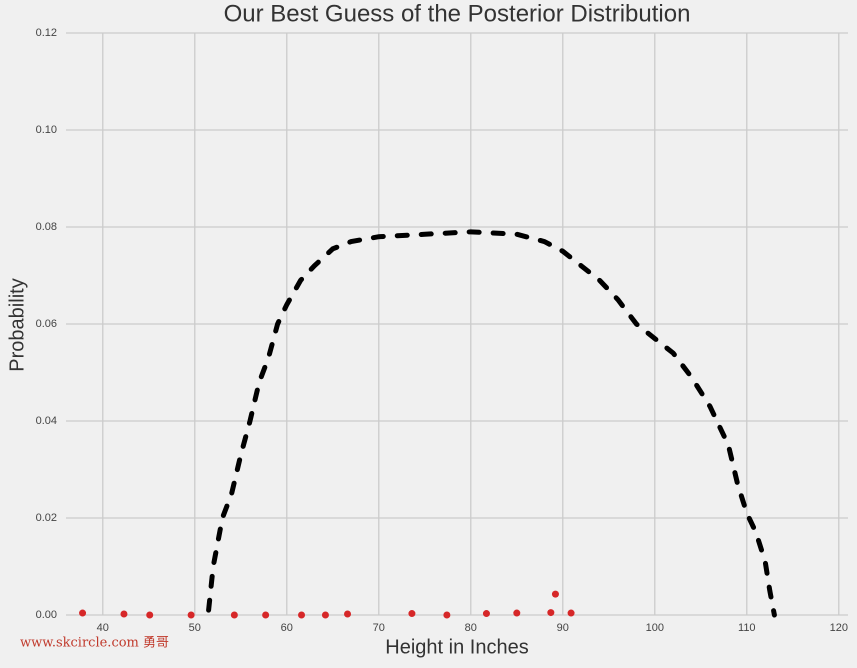 Image resolution: width=857 pixels, height=668 pixels. Describe the element at coordinates (747, 628) in the screenshot. I see `x-tick-label: 110` at that location.